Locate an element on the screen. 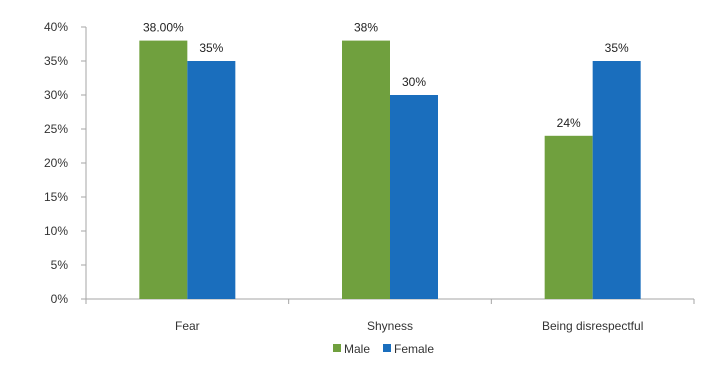  bar-male-fear is located at coordinates (163, 169).